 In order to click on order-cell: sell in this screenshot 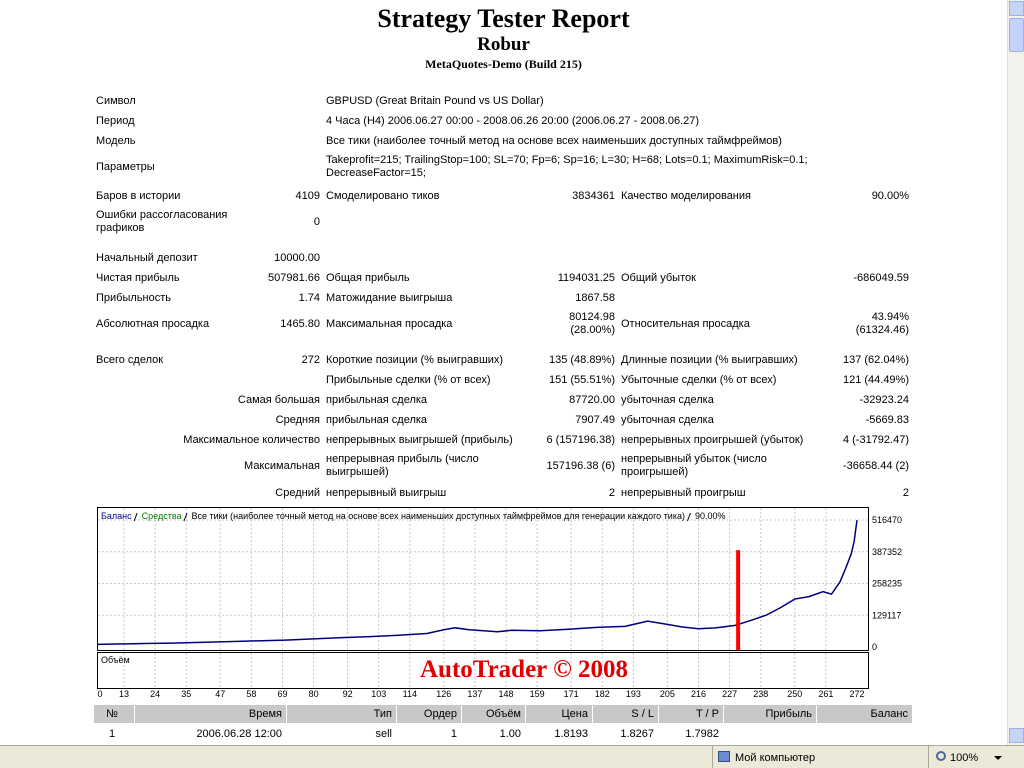, I will do `click(383, 734)`.